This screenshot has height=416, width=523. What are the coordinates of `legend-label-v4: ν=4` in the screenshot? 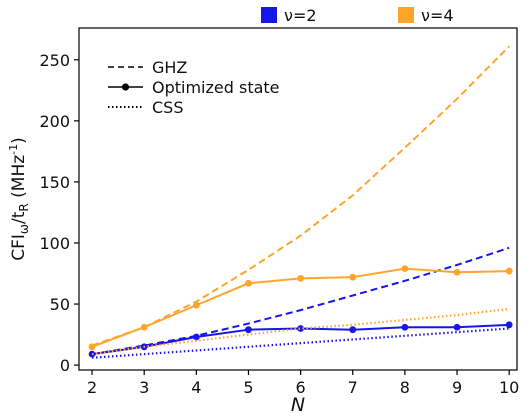 It's located at (437, 15).